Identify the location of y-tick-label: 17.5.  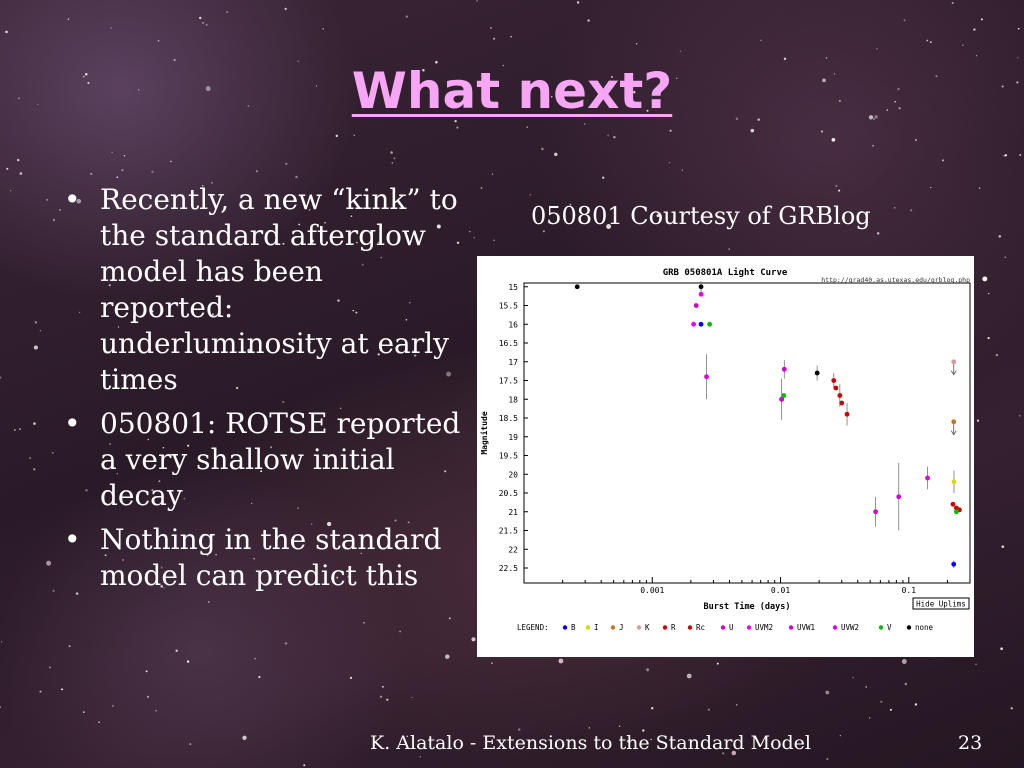
(508, 381).